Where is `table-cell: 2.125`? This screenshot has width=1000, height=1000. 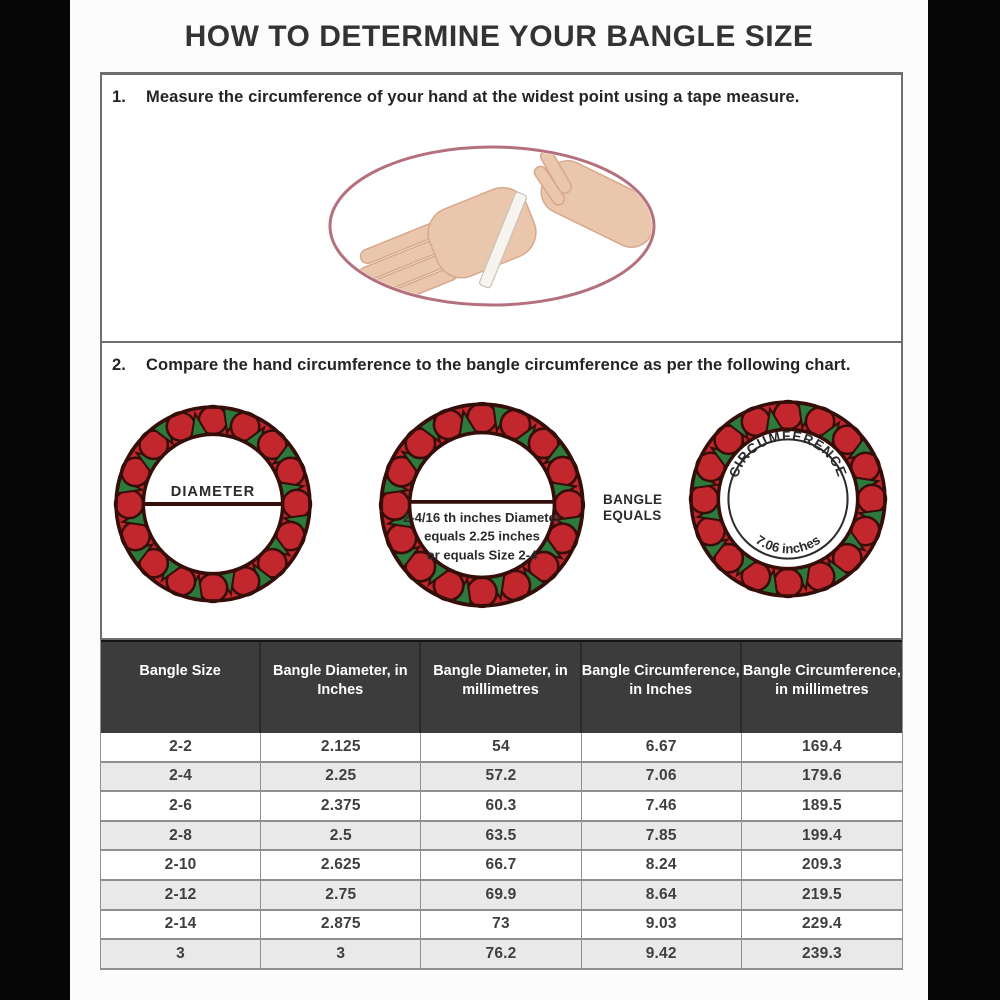 table-cell: 2.125 is located at coordinates (341, 747).